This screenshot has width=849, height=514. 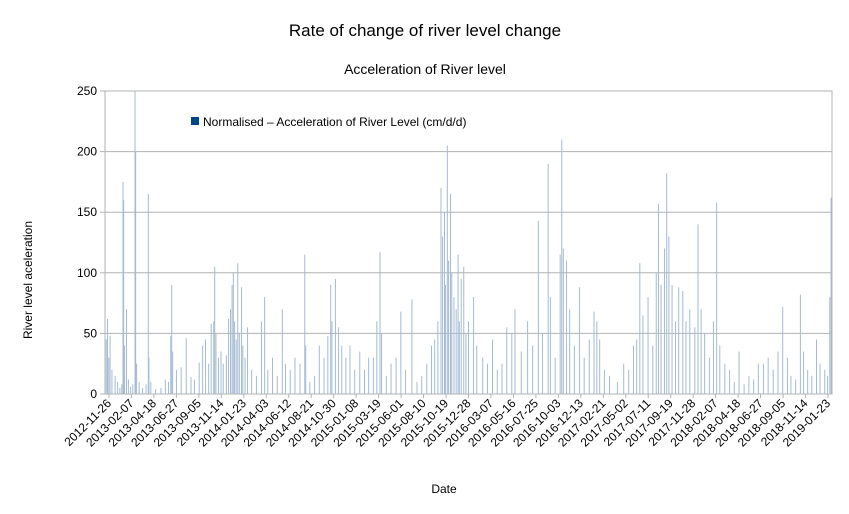 I want to click on y-tick-label: 200, so click(x=87, y=152).